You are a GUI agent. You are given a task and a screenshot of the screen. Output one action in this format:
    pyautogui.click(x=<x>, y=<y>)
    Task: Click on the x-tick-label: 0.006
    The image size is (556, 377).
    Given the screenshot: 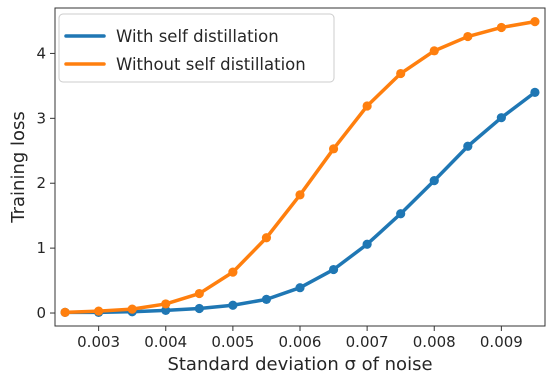 What is the action you would take?
    pyautogui.click(x=300, y=342)
    